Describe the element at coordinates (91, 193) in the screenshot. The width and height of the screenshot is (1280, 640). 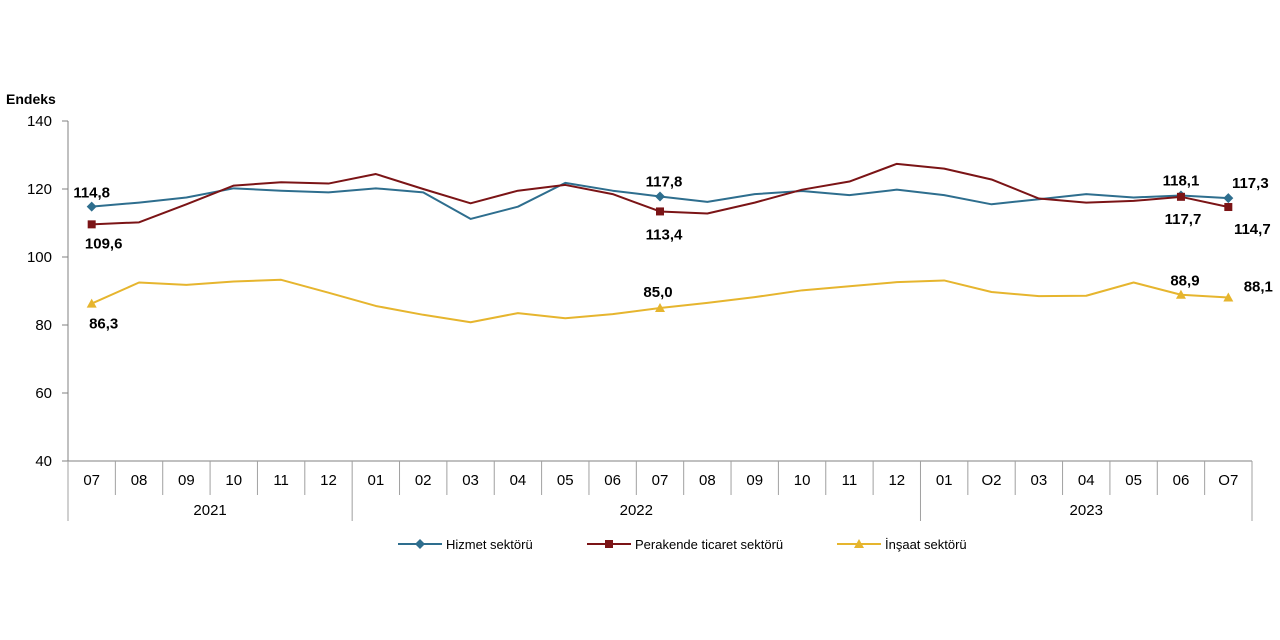
I see `data-label-hizmet: 114,8` at that location.